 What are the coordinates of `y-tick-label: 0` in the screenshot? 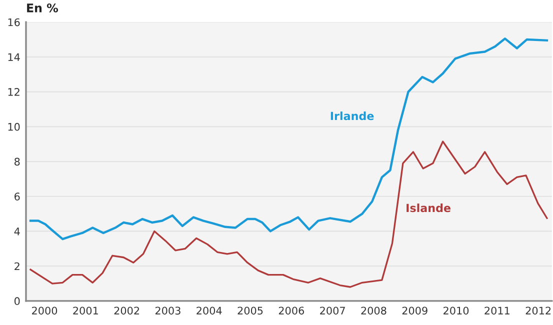 It's located at (17, 301).